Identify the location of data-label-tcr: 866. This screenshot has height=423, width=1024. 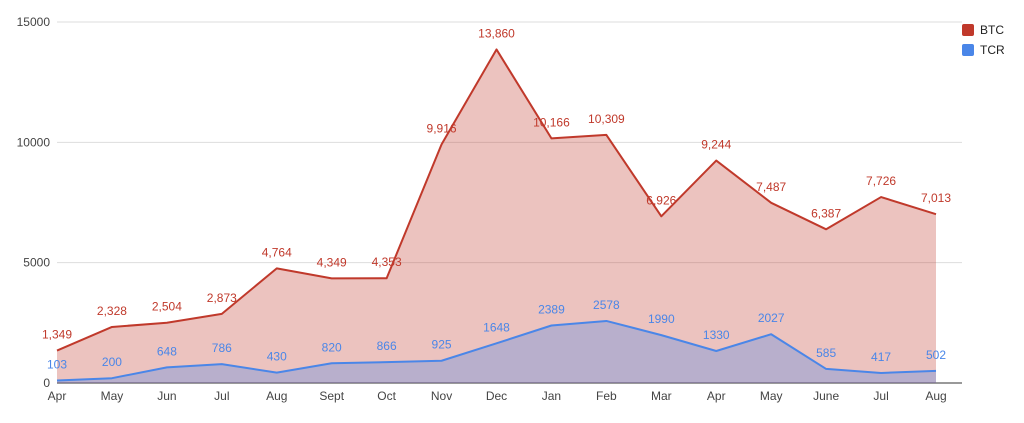
(387, 346).